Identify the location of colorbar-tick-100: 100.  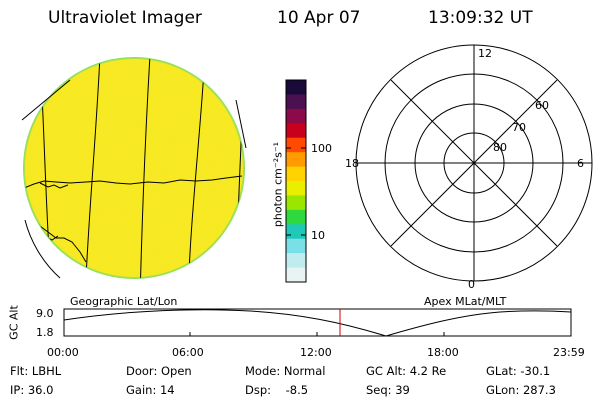
(321, 148).